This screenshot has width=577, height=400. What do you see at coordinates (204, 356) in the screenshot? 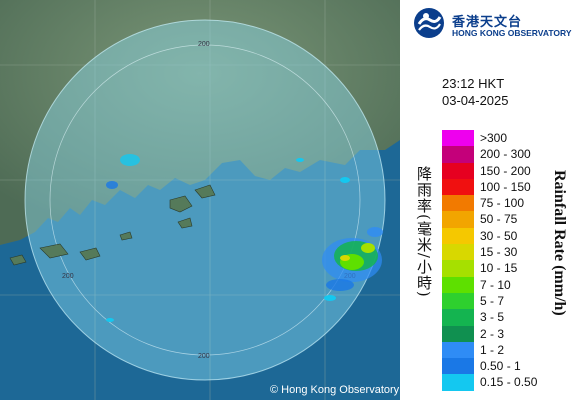
I see `range-label-bottom: 200` at bounding box center [204, 356].